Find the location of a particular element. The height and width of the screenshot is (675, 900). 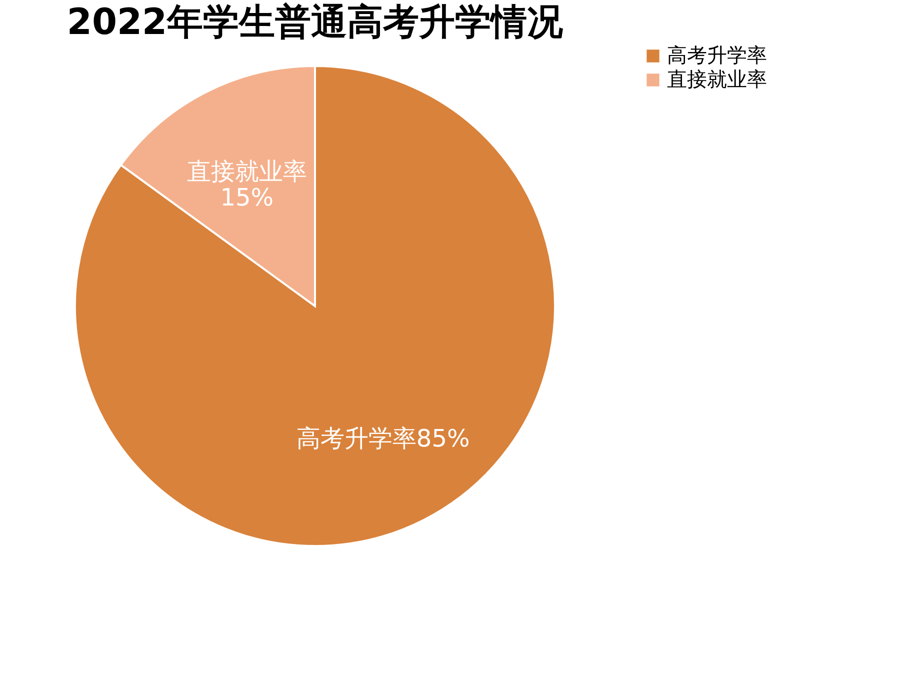

chart-title: 2022年学生普通高考升学情况 is located at coordinates (315, 22).